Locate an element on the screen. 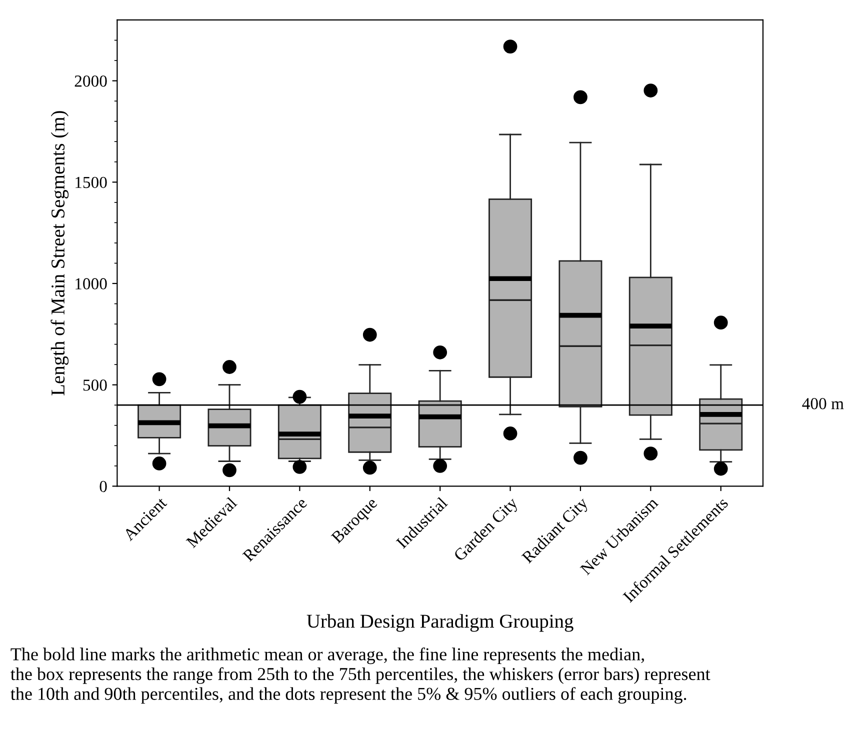 The image size is (868, 740). y-tick-label: 500 is located at coordinates (95, 385).